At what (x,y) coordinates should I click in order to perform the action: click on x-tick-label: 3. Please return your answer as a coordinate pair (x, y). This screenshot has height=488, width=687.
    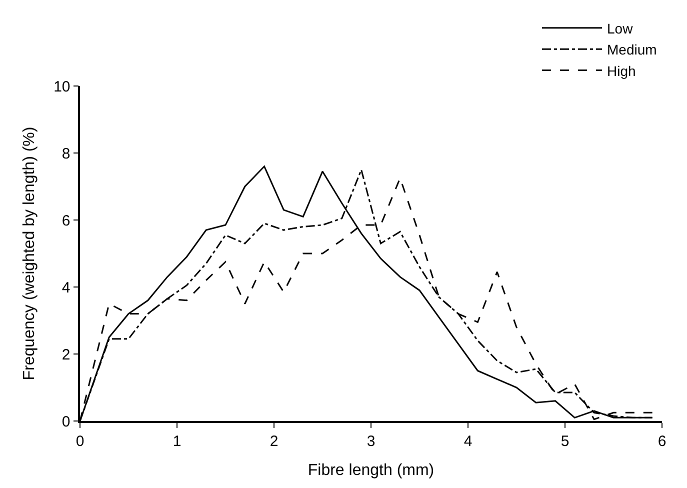
    Looking at the image, I should click on (371, 441).